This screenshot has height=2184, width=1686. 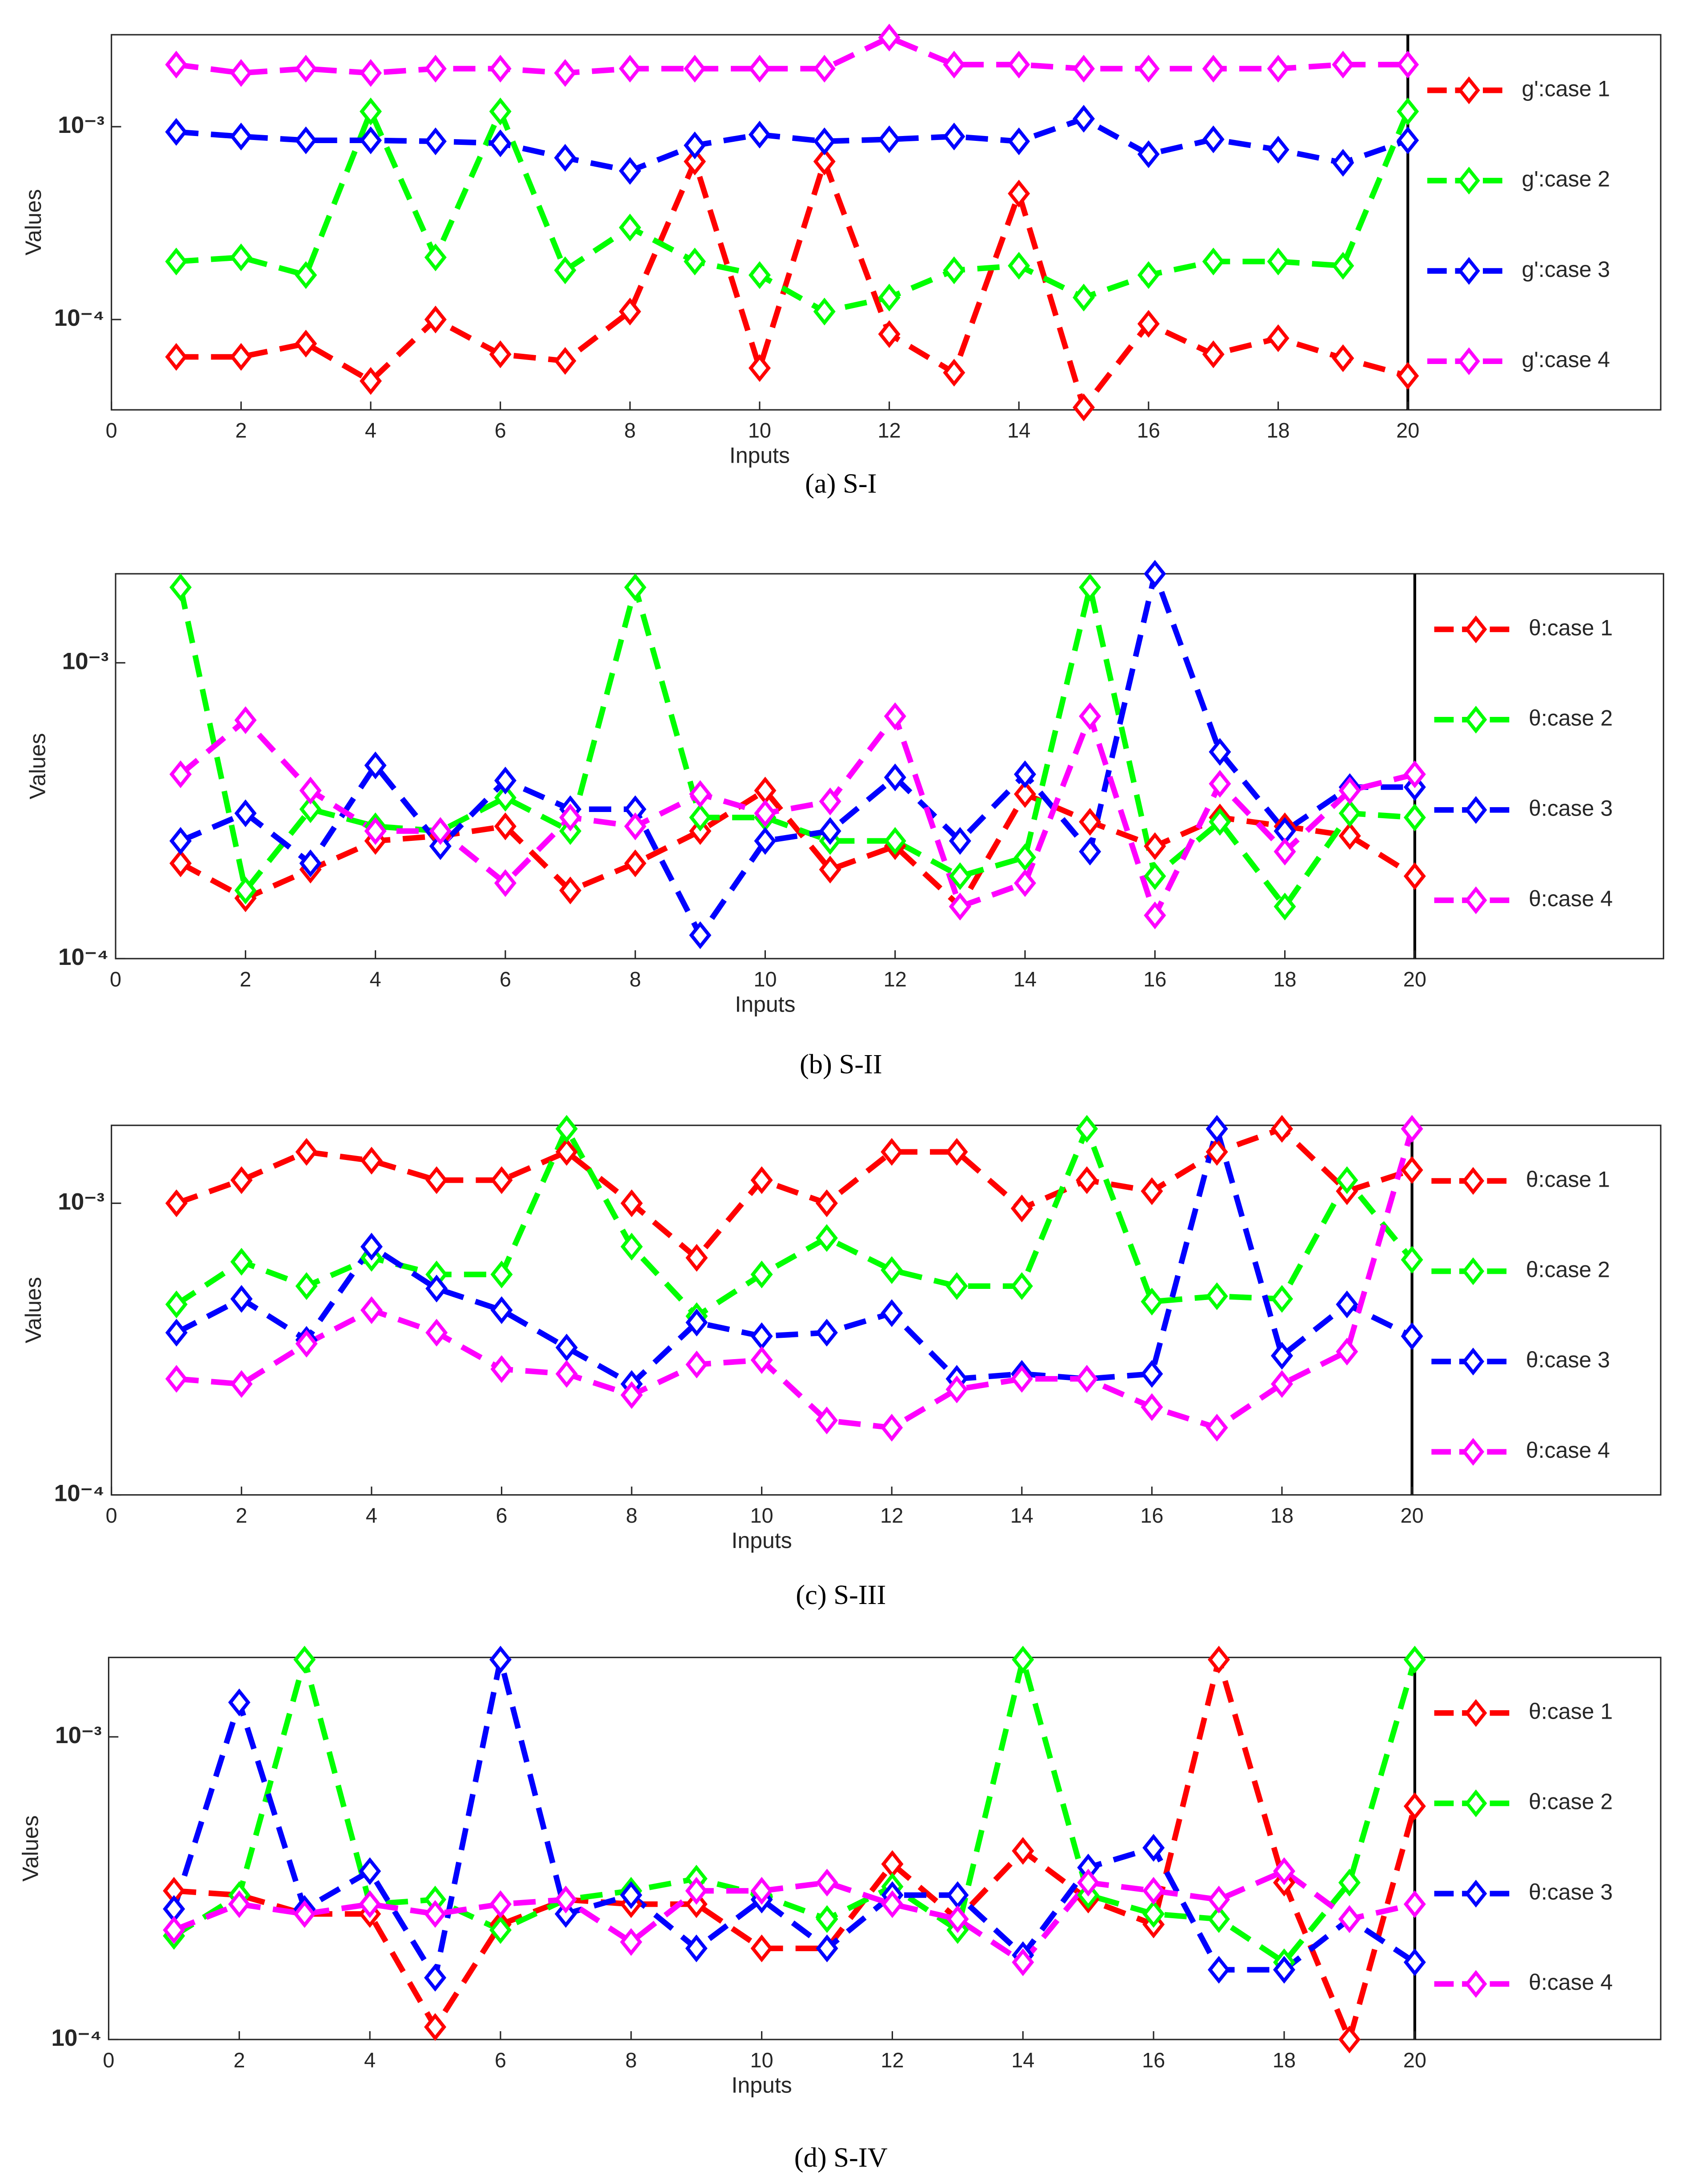 What do you see at coordinates (1412, 1515) in the screenshot?
I see `x-tick-label: 20` at bounding box center [1412, 1515].